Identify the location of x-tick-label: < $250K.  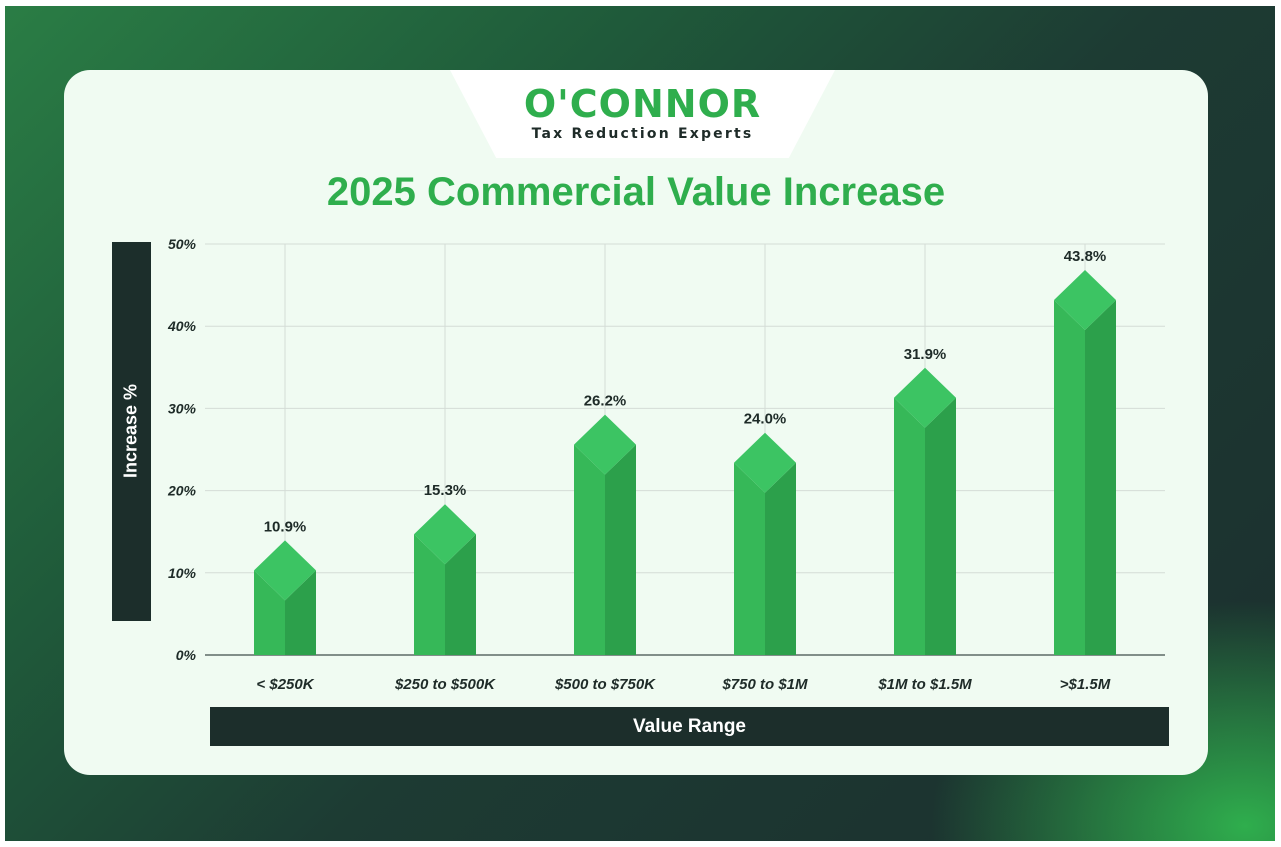
(285, 684).